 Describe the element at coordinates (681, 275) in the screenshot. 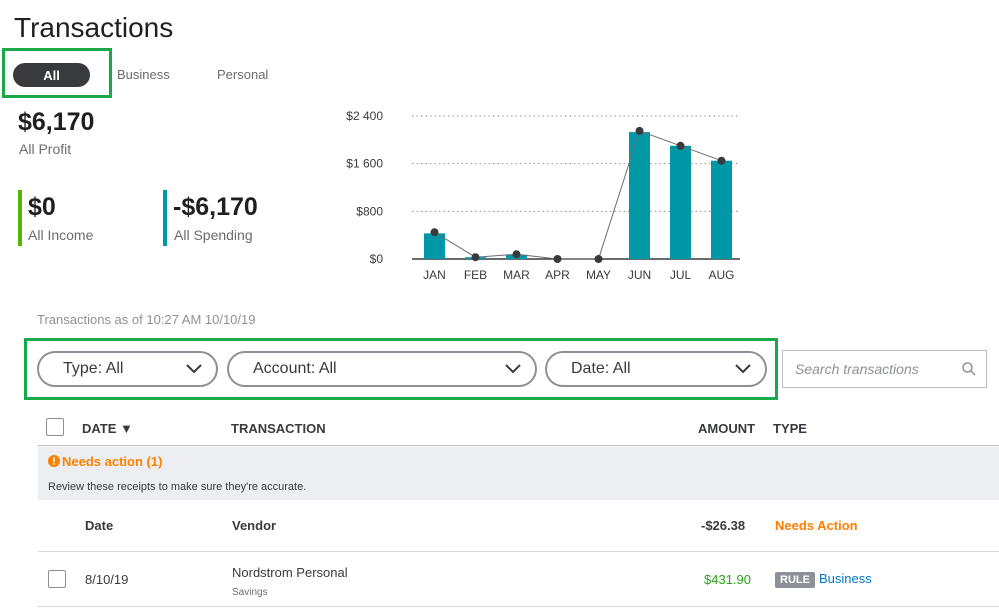

I see `chart-x-tick-label: JUL` at that location.